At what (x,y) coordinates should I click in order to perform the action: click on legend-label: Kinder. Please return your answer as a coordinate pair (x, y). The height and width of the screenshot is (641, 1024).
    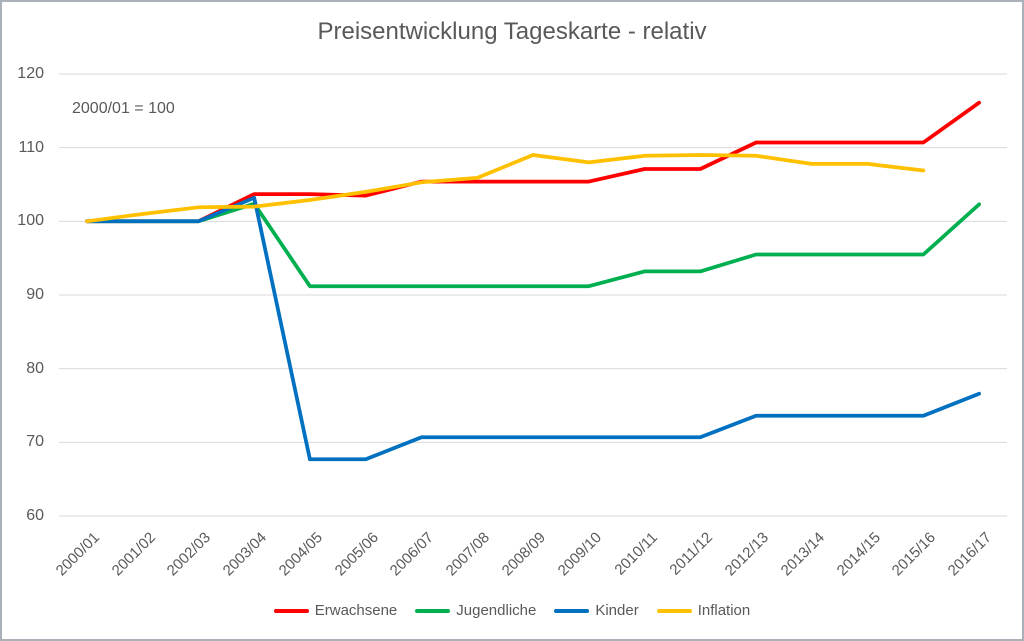
    Looking at the image, I should click on (617, 610).